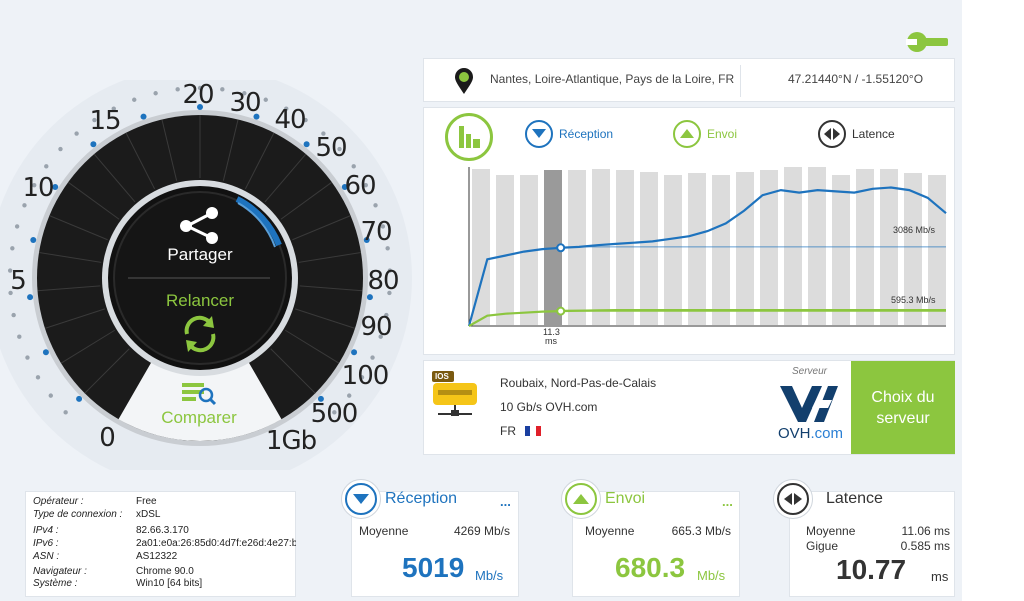  What do you see at coordinates (533, 431) in the screenshot?
I see `france-flag-icon` at bounding box center [533, 431].